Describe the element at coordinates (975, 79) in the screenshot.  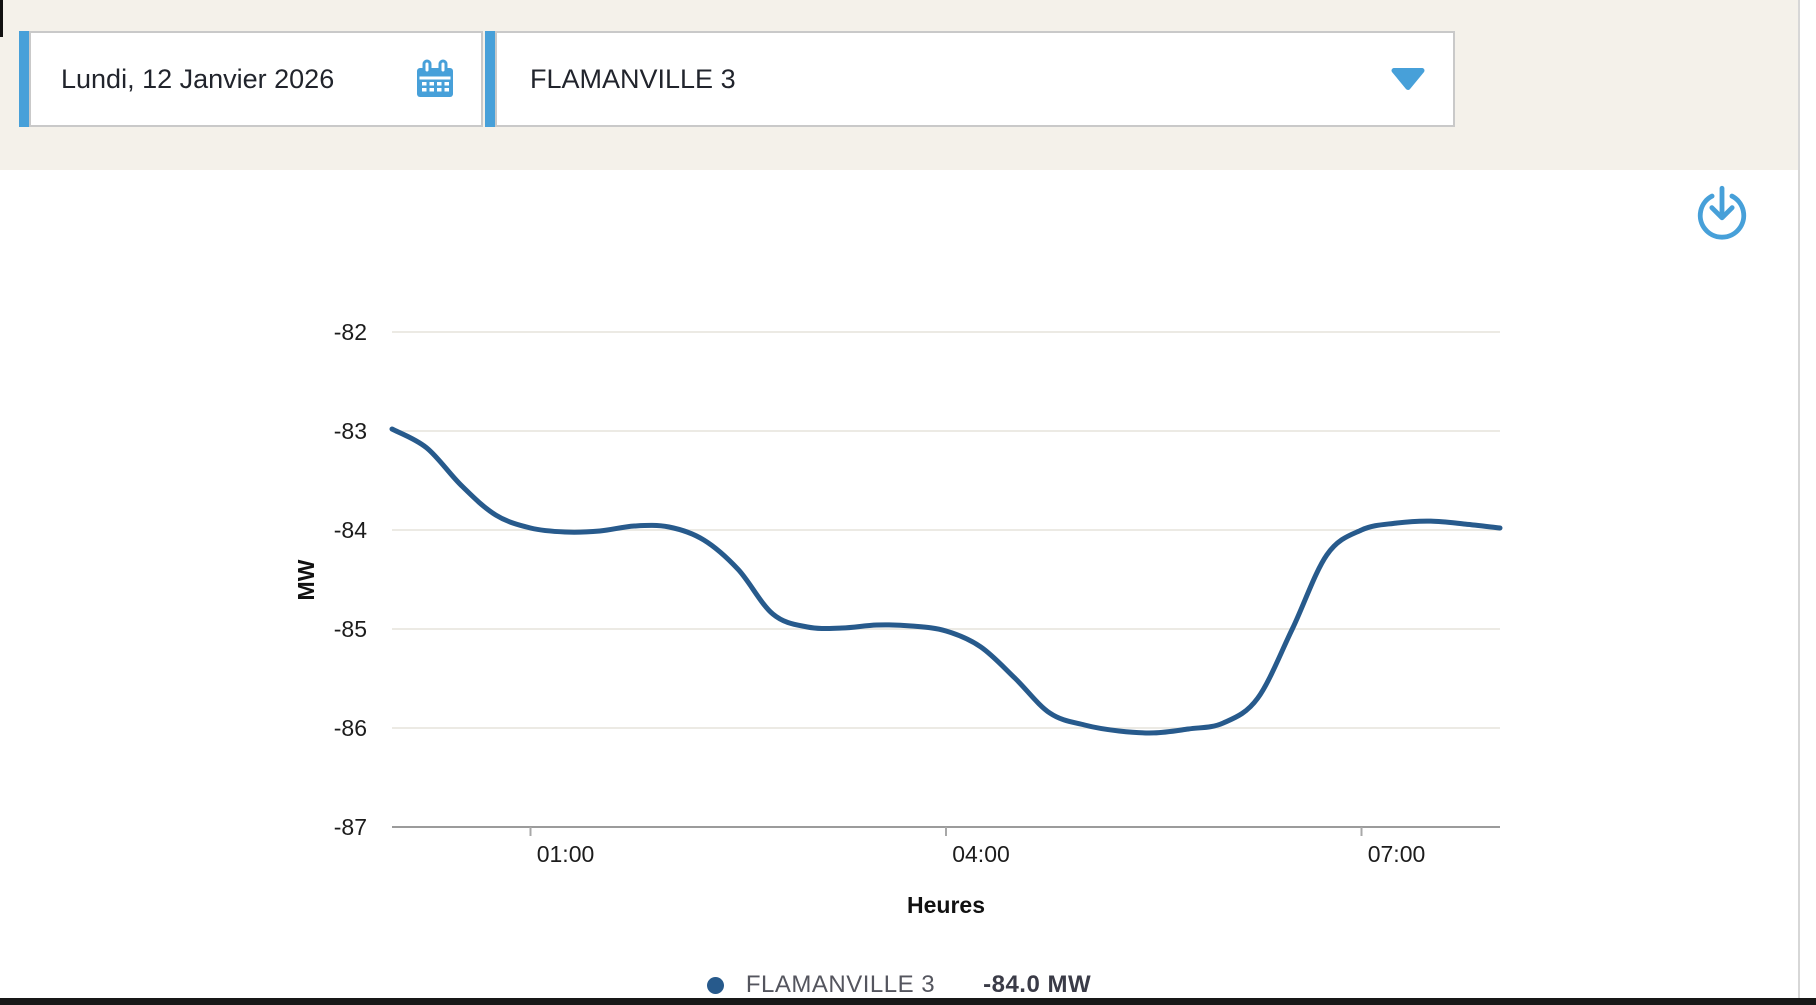
I see `station-dropdown-box: FLAMANVILLE 3` at that location.